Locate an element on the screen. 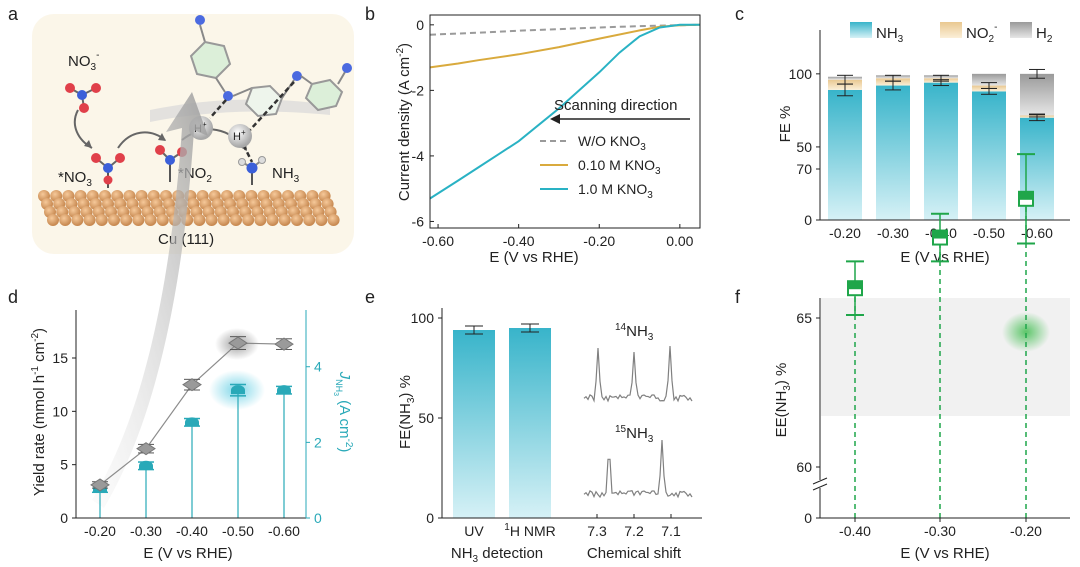 The width and height of the screenshot is (1080, 567). chart-e-xtick-label-0: UV is located at coordinates (474, 531).